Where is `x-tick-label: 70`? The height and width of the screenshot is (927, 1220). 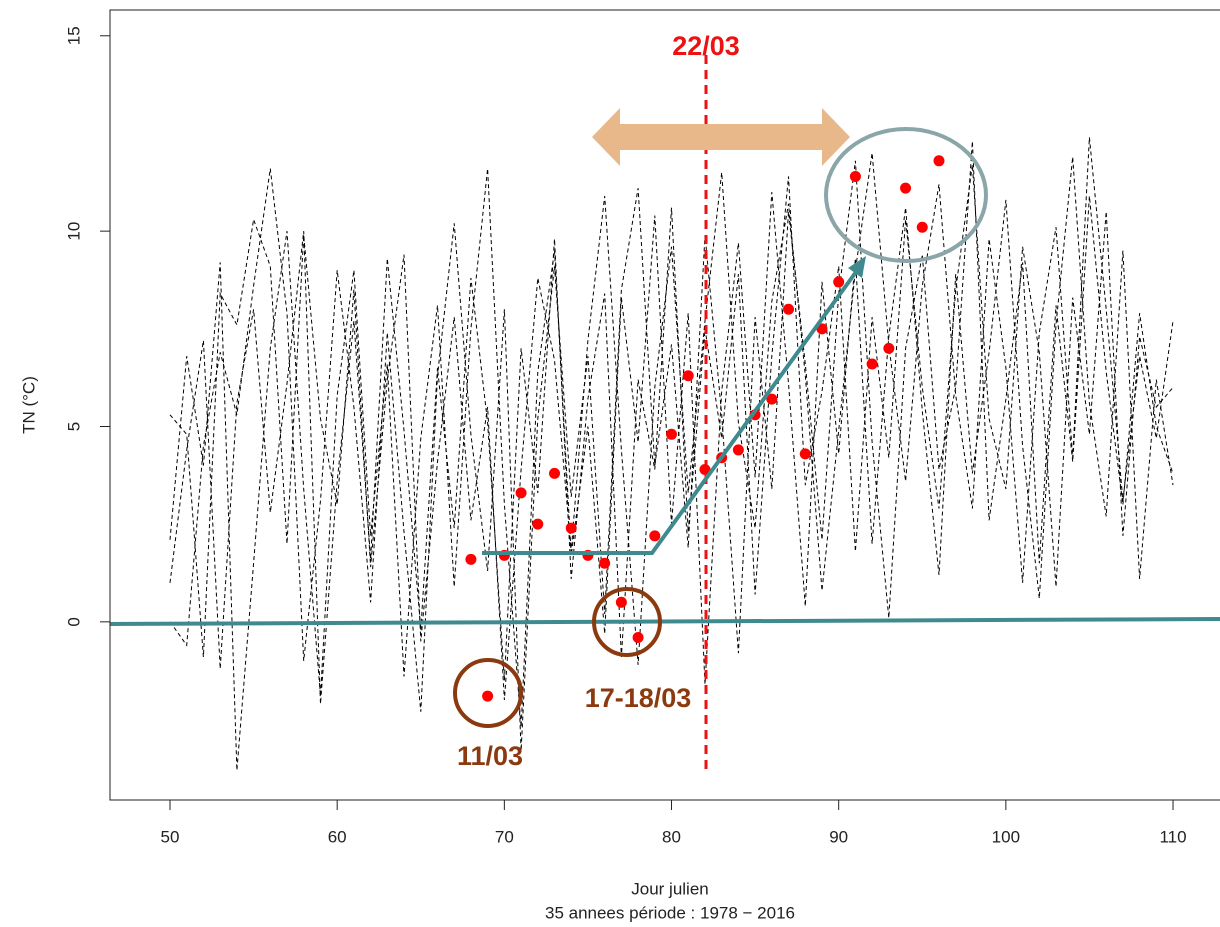 x-tick-label: 70 is located at coordinates (504, 836).